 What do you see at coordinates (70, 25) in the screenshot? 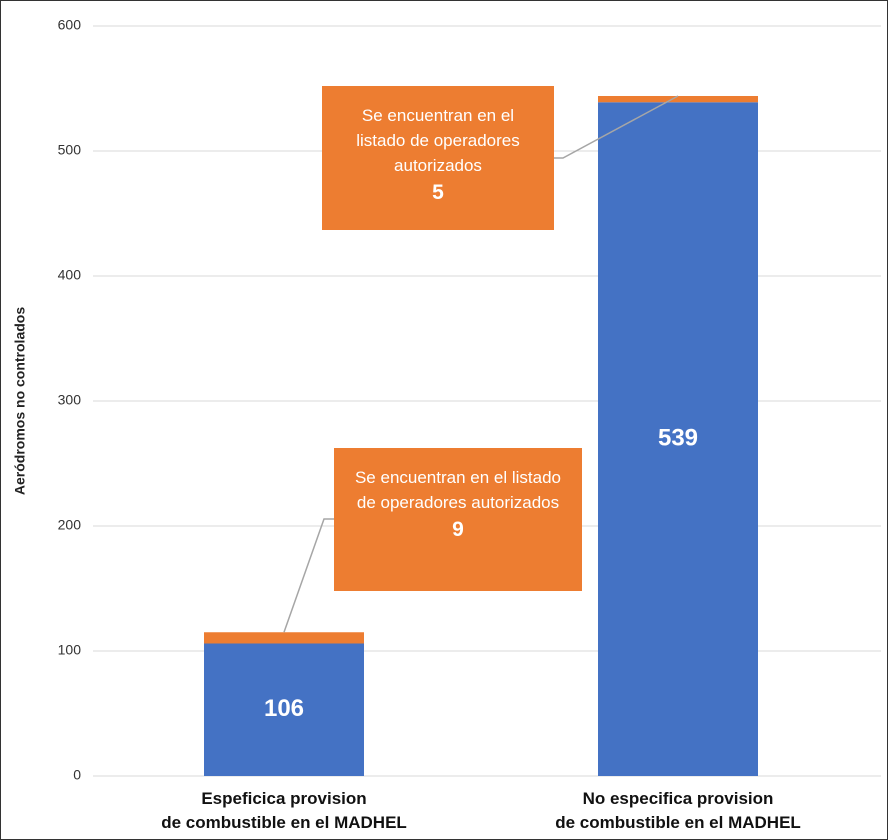
I see `y-tick-label: 600` at bounding box center [70, 25].